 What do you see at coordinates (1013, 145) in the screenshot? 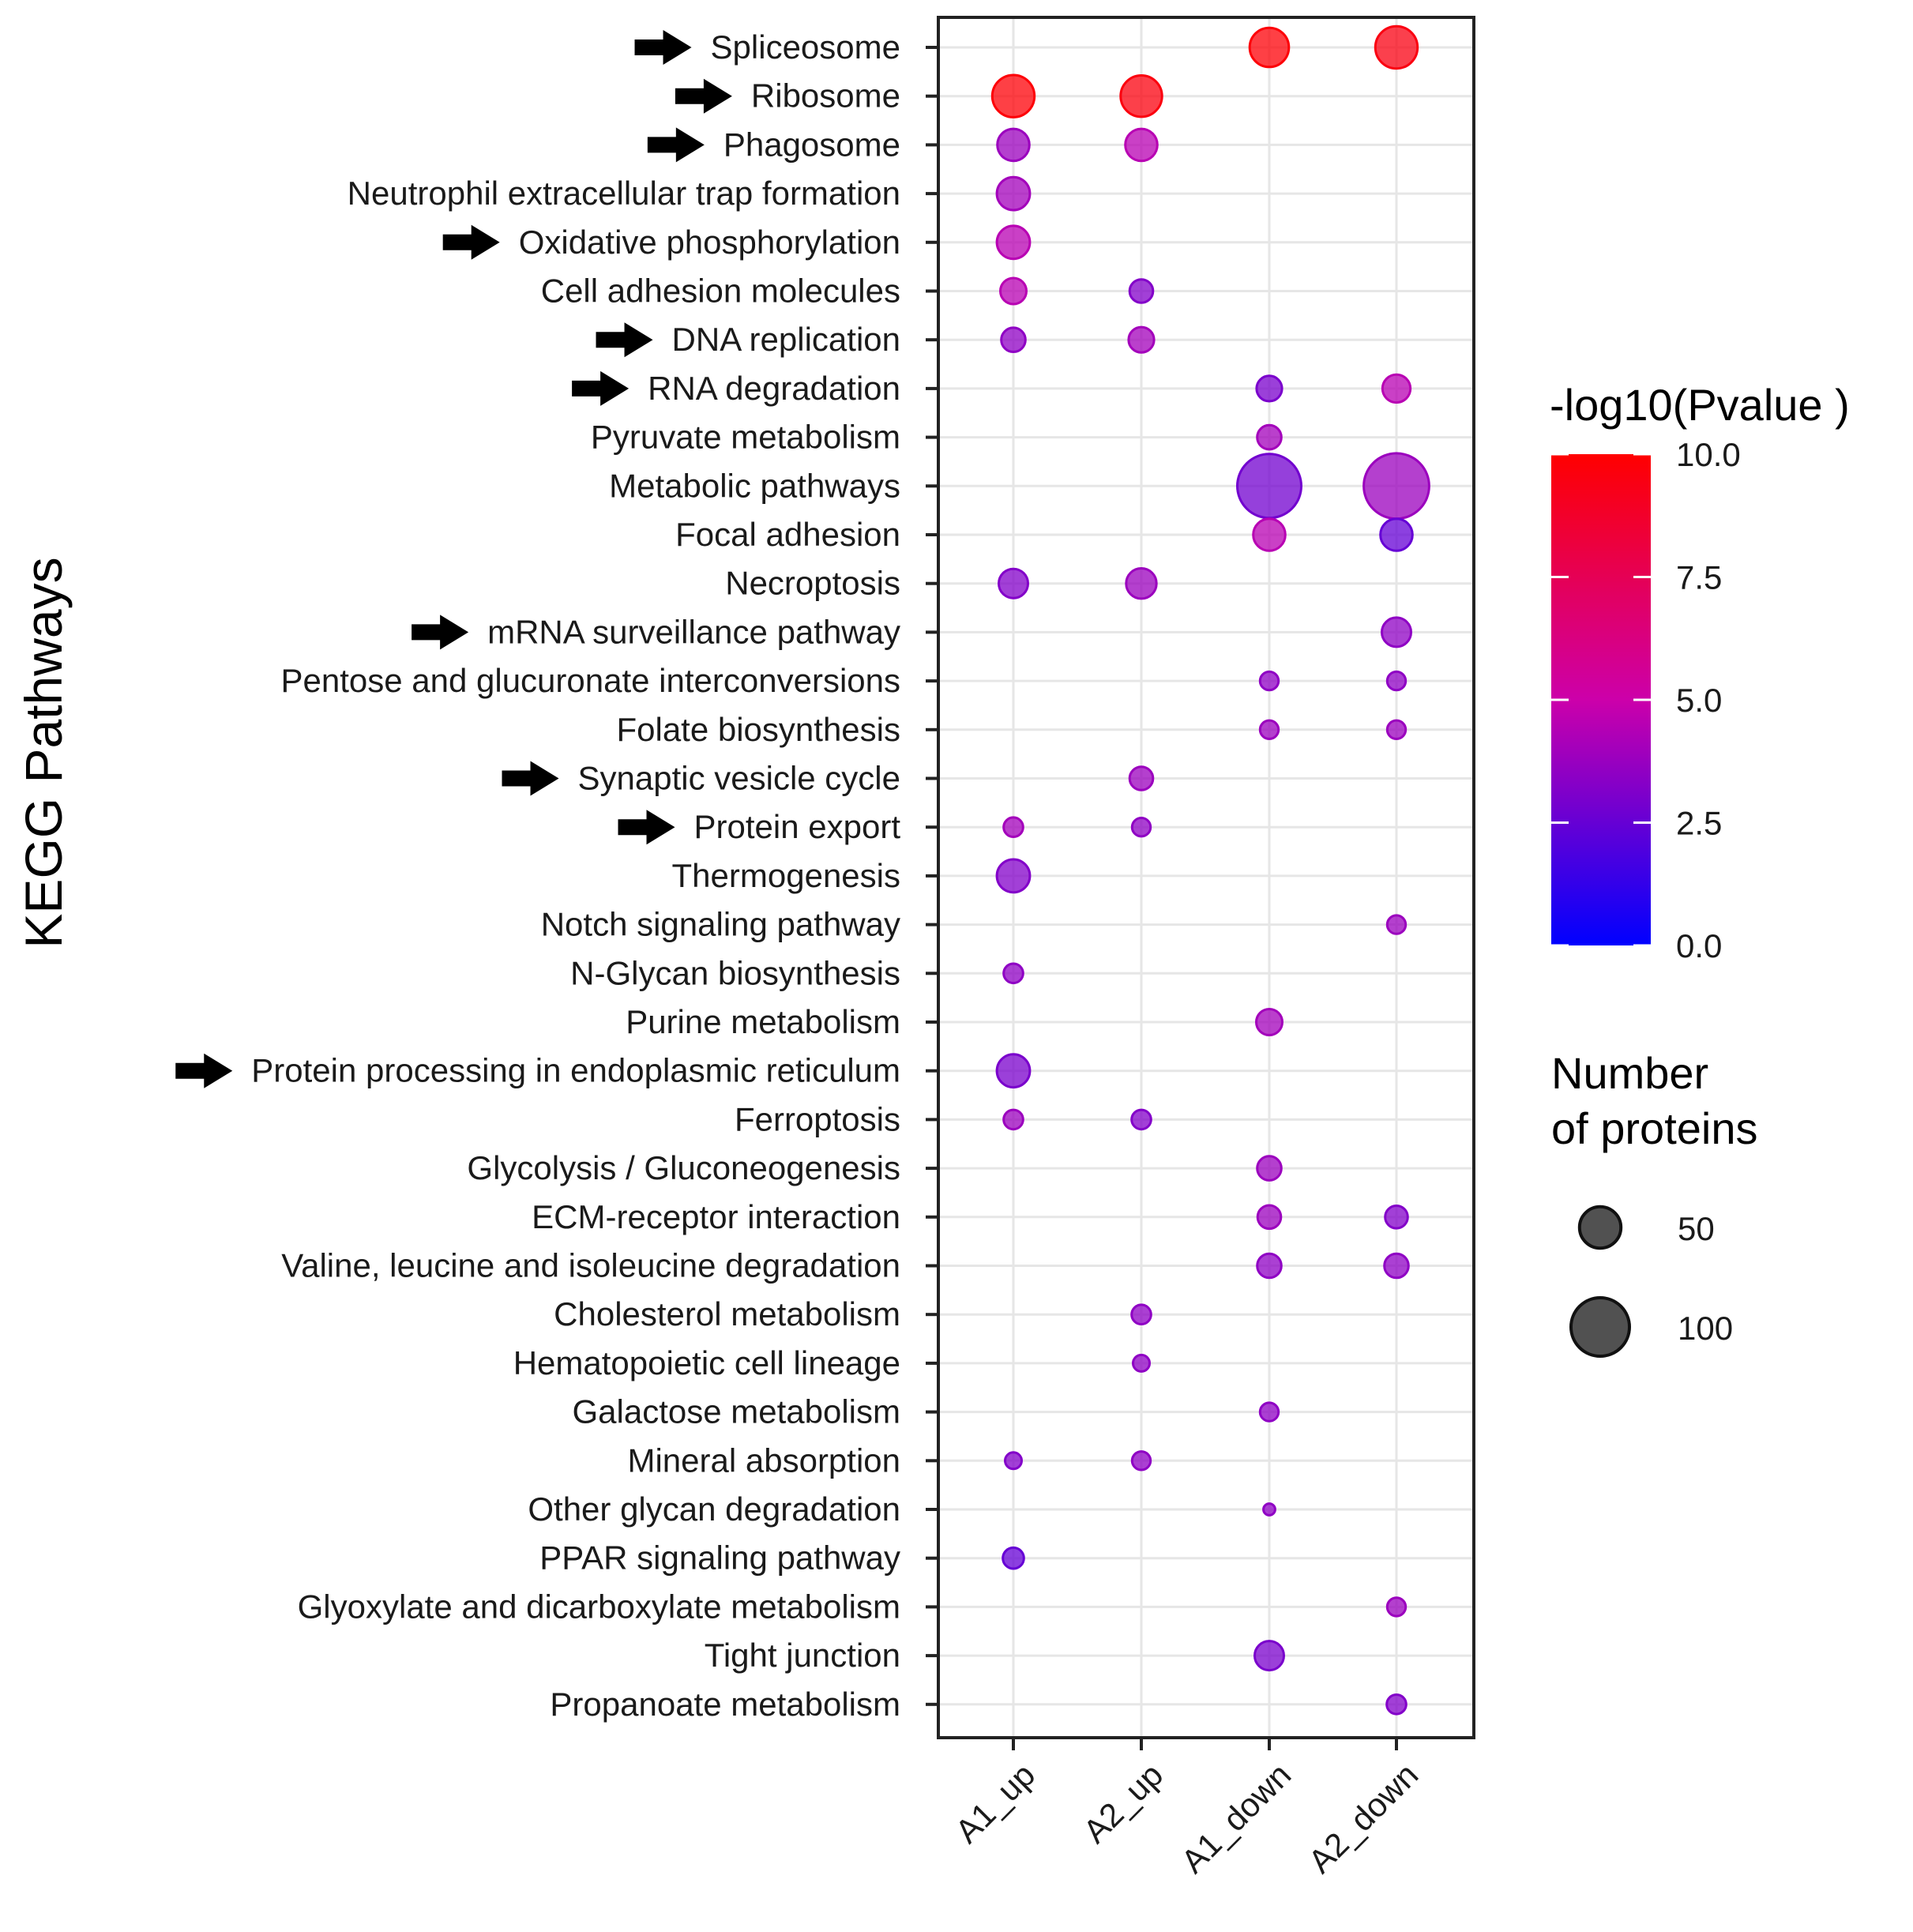
I see `bubble-phagosome-a1-up` at bounding box center [1013, 145].